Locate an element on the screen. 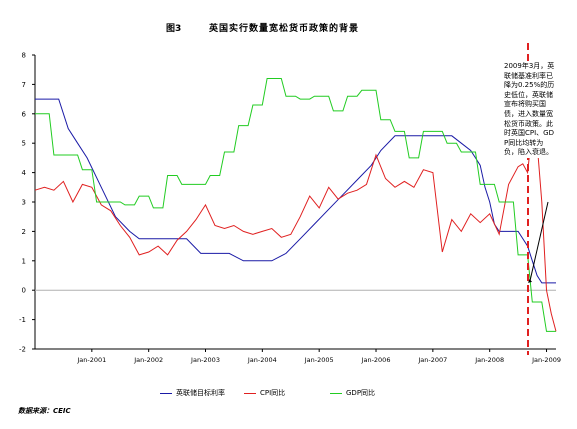  data-source: 数据来源：CEIC is located at coordinates (44, 411).